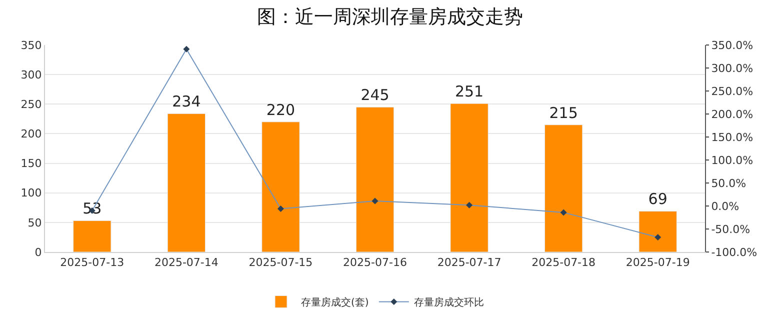 This screenshot has width=780, height=328. What do you see at coordinates (469, 91) in the screenshot?
I see `data-label: 251` at bounding box center [469, 91].